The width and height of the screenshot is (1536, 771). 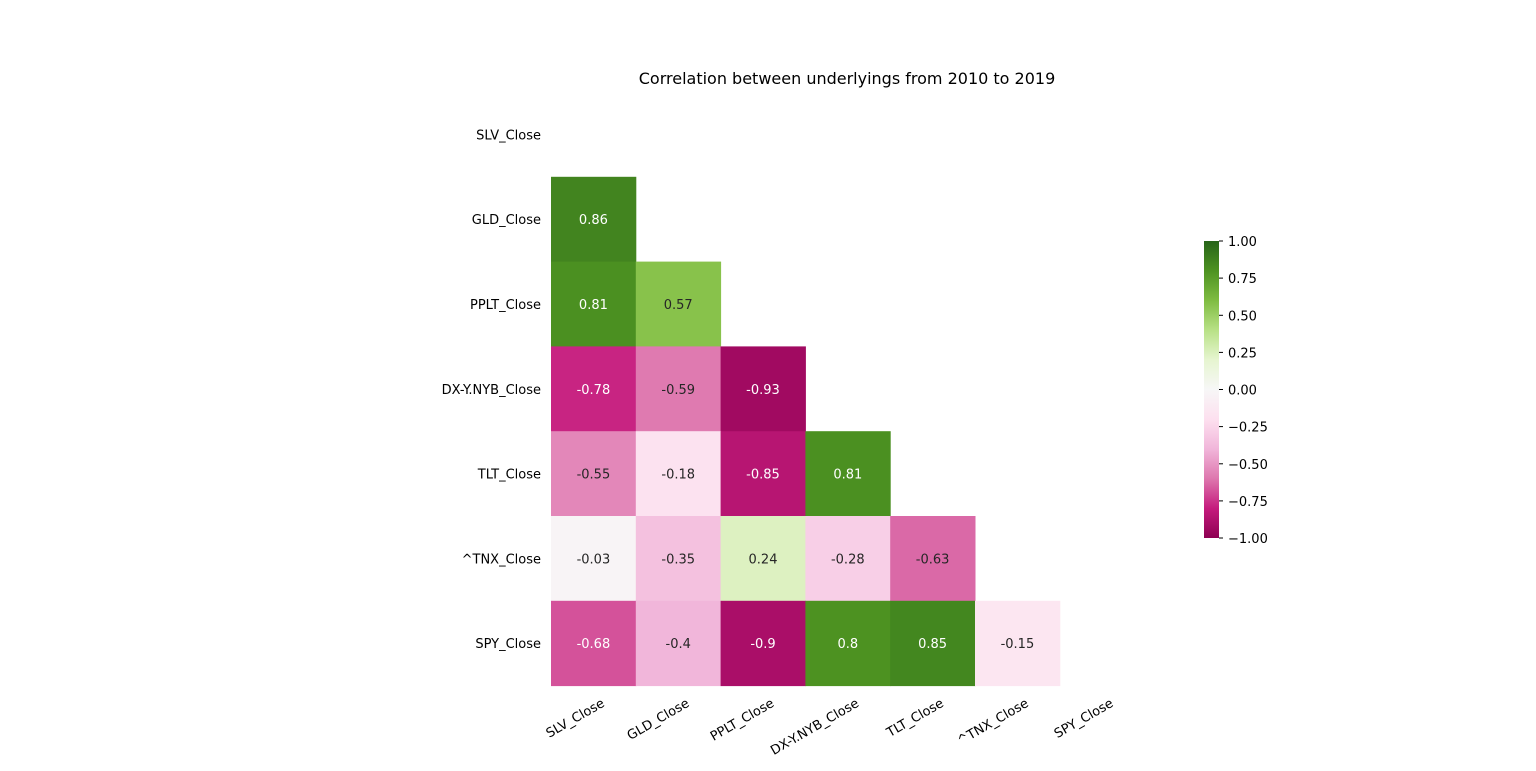 I want to click on cell-value-label: 0.86, so click(x=593, y=220).